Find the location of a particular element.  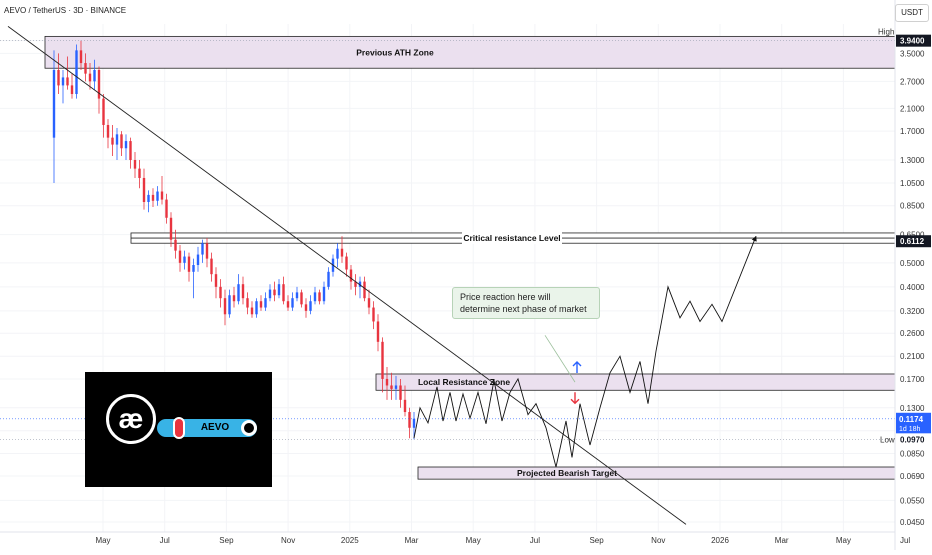

zone-label: Previous ATH Zone is located at coordinates (395, 52).